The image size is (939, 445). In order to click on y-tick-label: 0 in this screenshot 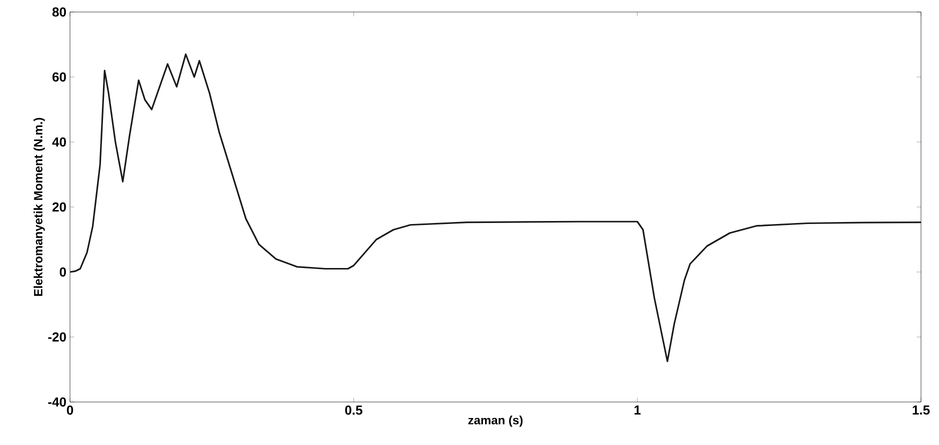, I will do `click(63, 272)`.